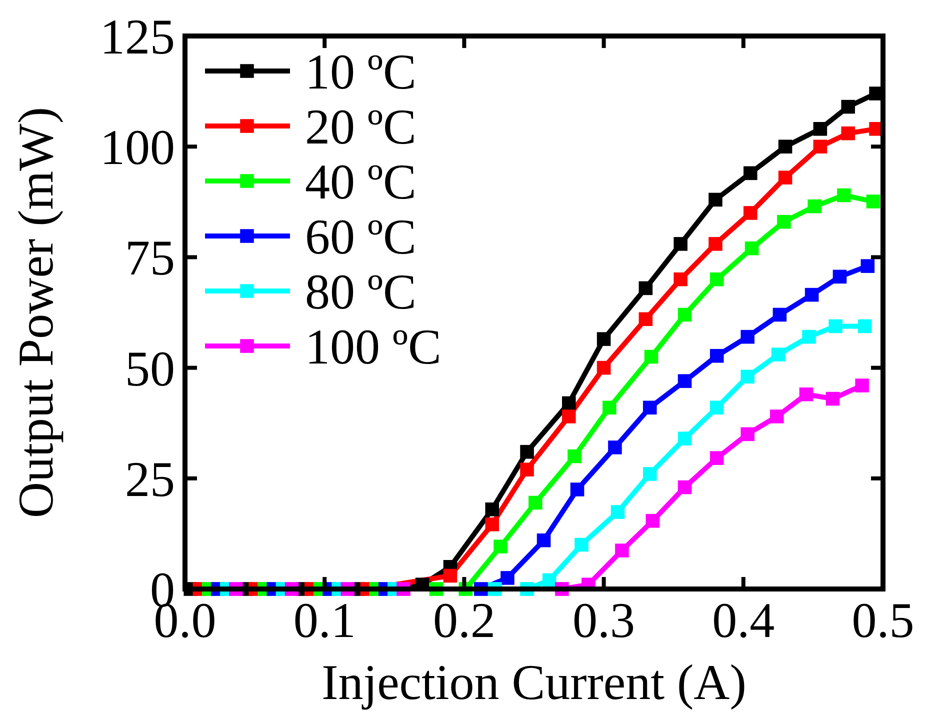 This screenshot has width=930, height=721. I want to click on legend-label: 60 ºC, so click(360, 236).